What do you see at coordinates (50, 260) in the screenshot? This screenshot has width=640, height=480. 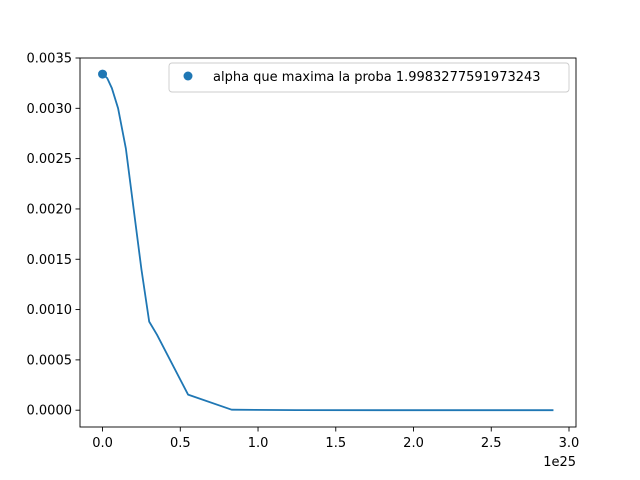 I see `y-tick-label: 0.0015` at bounding box center [50, 260].